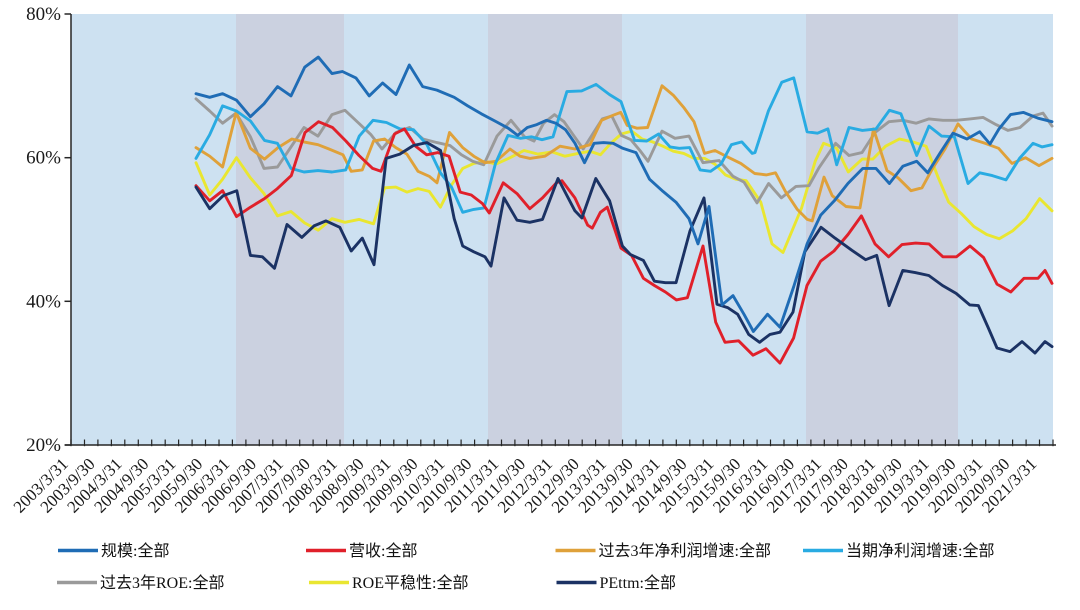  What do you see at coordinates (43, 158) in the screenshot?
I see `svg-text: 60%` at bounding box center [43, 158].